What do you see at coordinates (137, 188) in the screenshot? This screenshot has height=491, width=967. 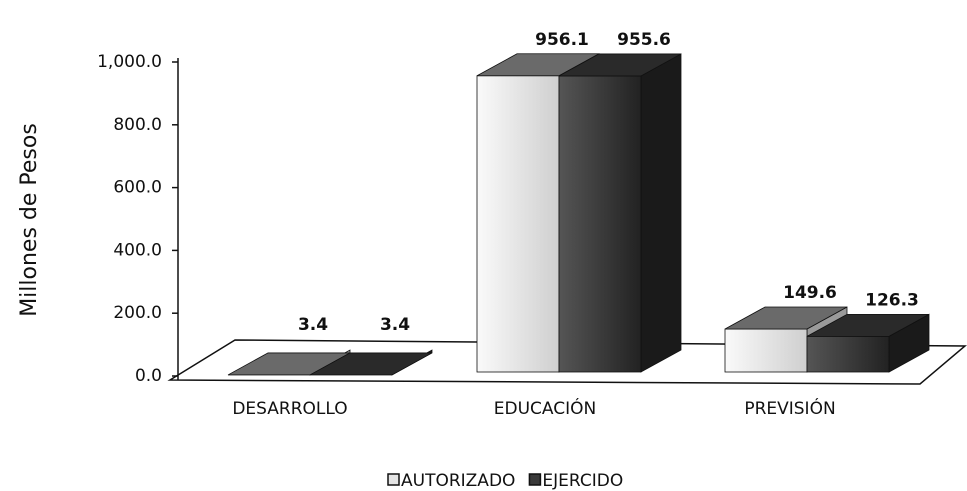 I see `y-tick-label: 600.0` at bounding box center [137, 188].